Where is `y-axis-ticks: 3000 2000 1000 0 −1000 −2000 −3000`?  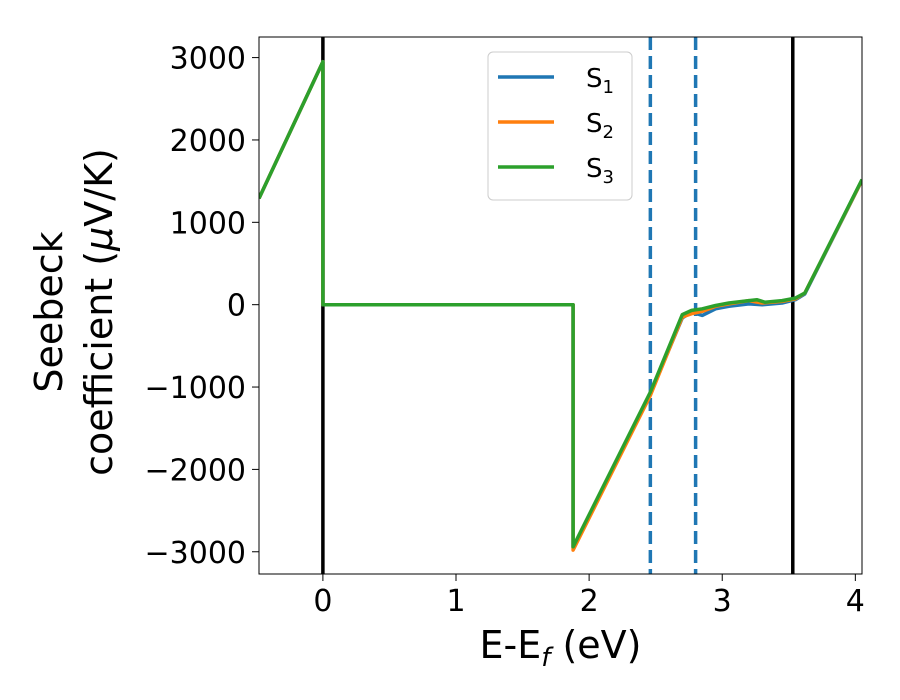
y-axis-ticks: 3000 2000 1000 0 −1000 −2000 −3000 is located at coordinates (202, 306).